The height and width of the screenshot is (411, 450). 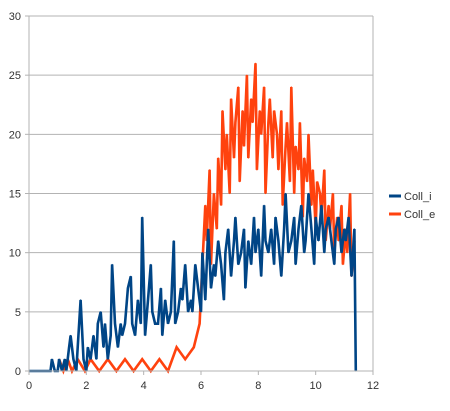 I want to click on y-tick-label-15: 15, so click(x=15, y=195).